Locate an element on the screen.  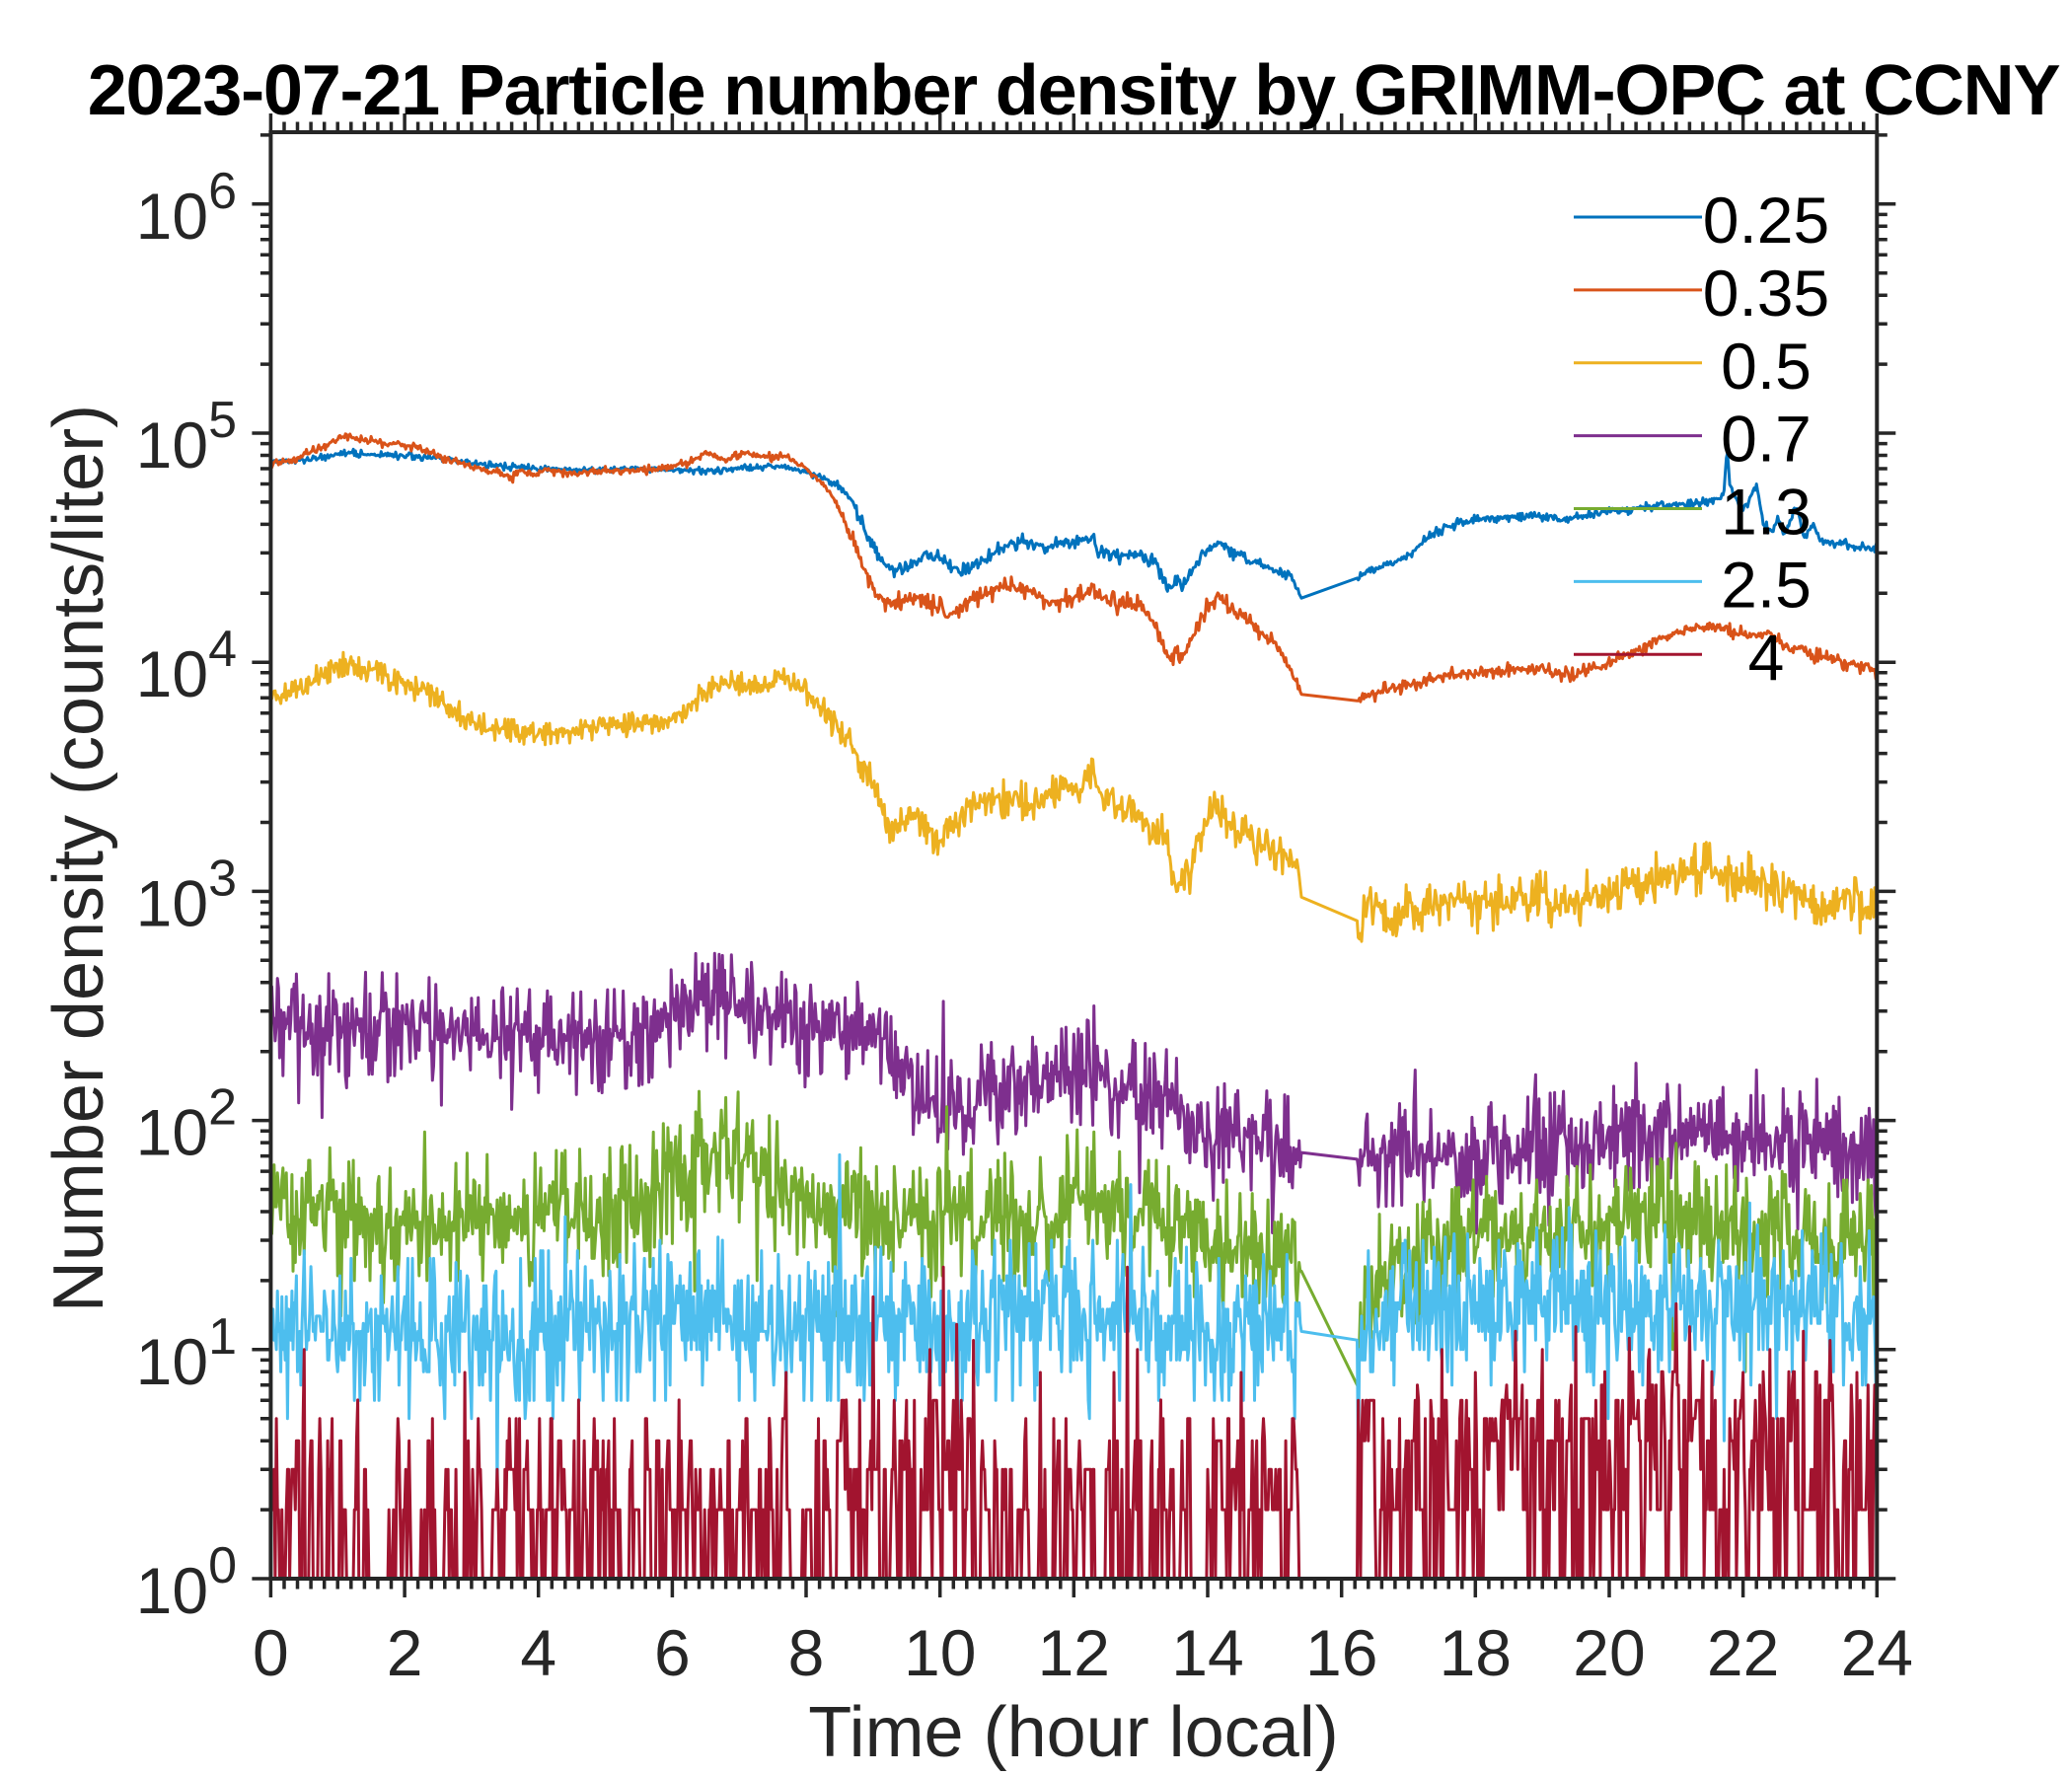
svg-text: 10 is located at coordinates (940, 1653).